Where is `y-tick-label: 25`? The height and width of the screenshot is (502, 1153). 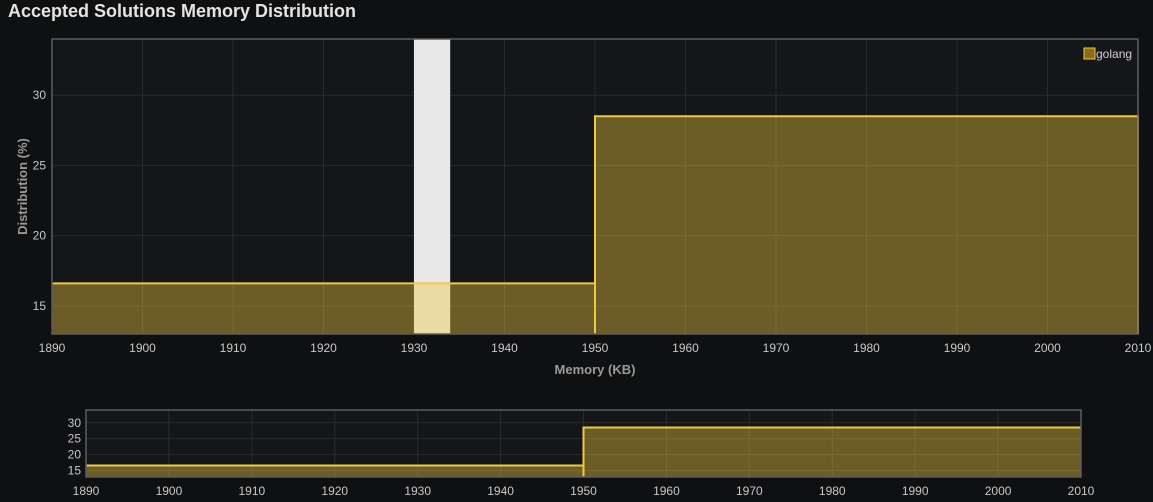
y-tick-label: 25 is located at coordinates (40, 165).